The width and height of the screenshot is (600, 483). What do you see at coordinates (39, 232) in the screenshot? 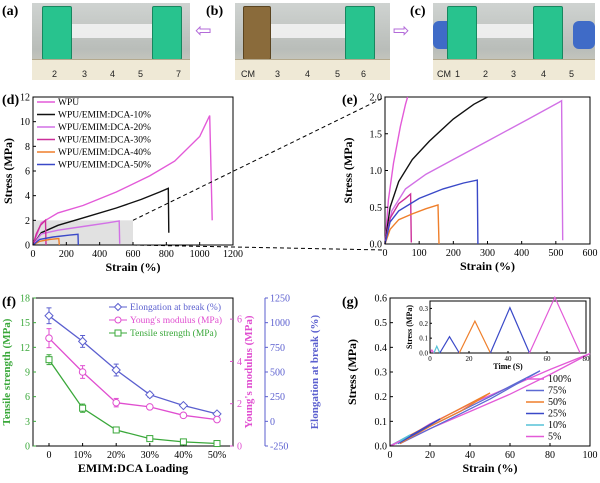
I see `series-line-wpu-emim-dca-30-` at bounding box center [39, 232].